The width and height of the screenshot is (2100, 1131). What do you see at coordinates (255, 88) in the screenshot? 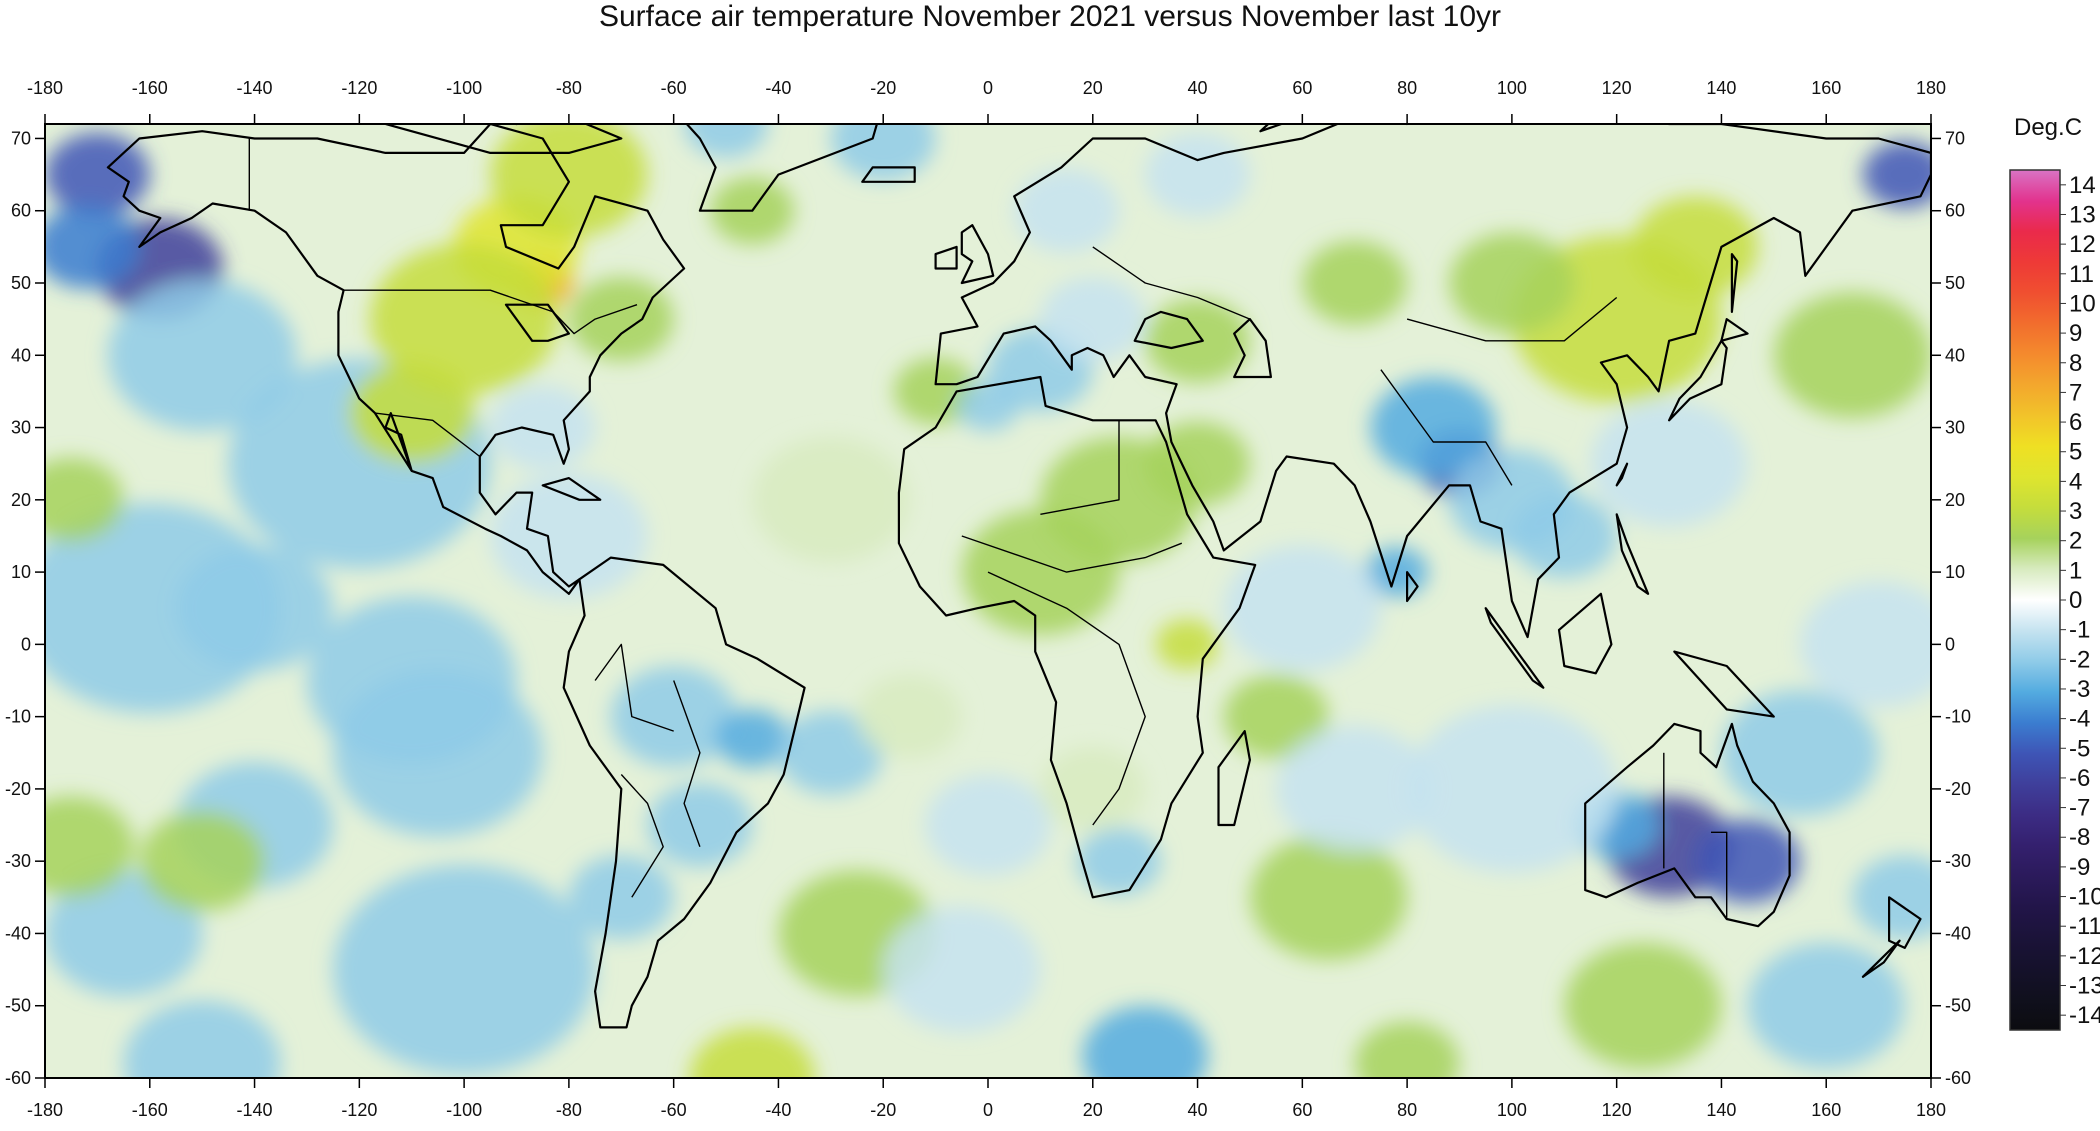
I see `lon-label-top: -140` at bounding box center [255, 88].